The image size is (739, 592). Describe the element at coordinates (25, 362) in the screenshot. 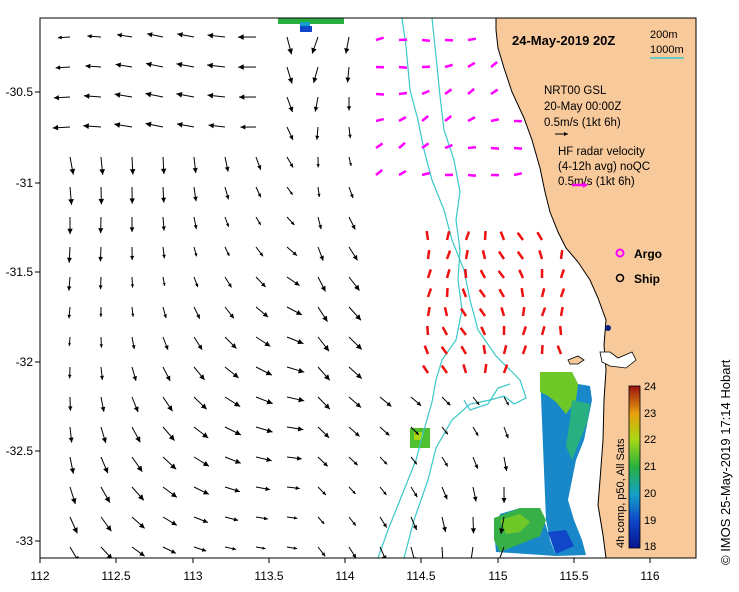

I see `y-tick-label: -32` at that location.